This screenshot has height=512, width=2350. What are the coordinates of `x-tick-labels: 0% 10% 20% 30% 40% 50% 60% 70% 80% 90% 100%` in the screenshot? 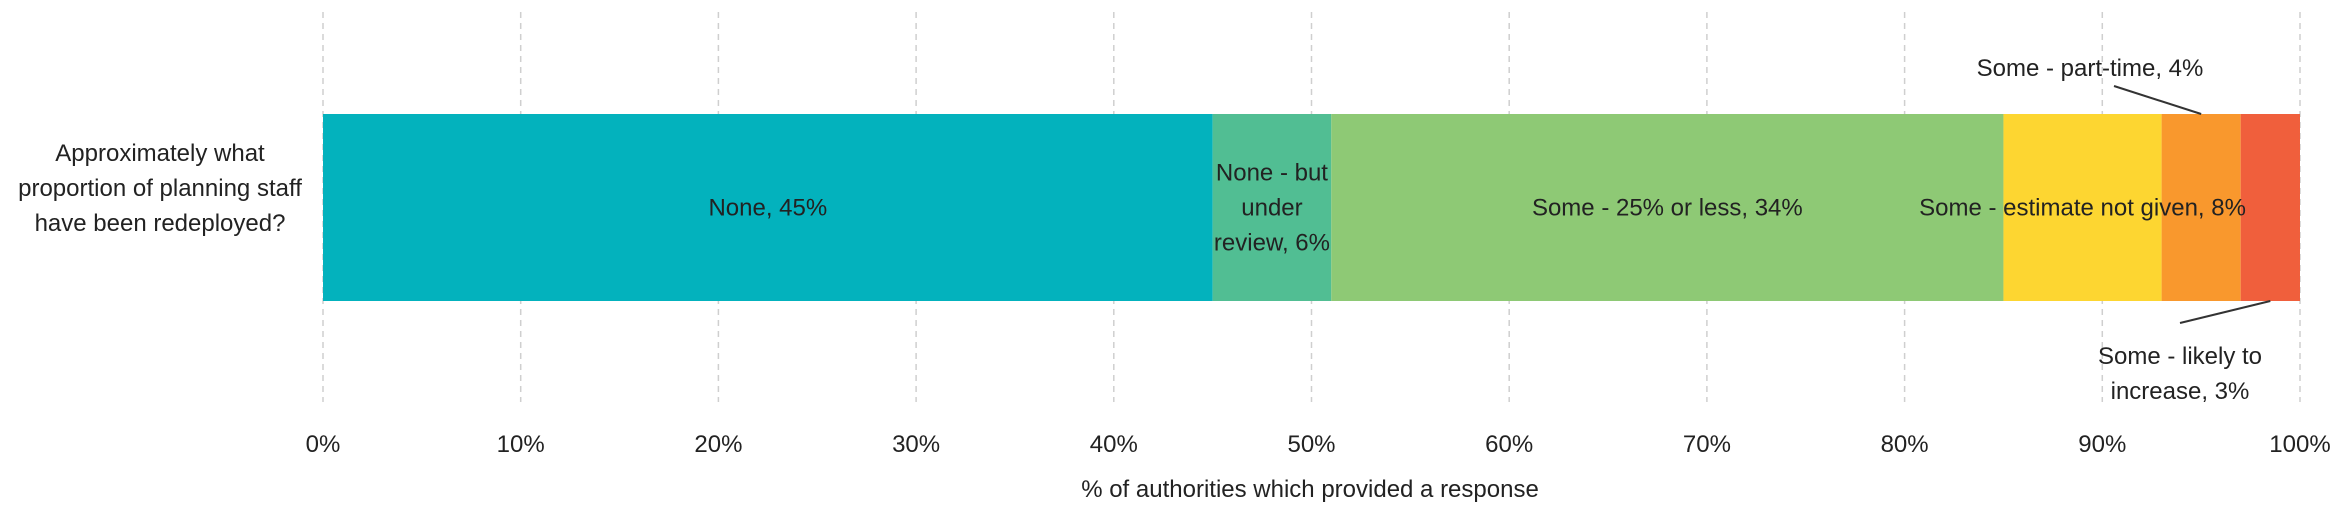 It's located at (1318, 444).